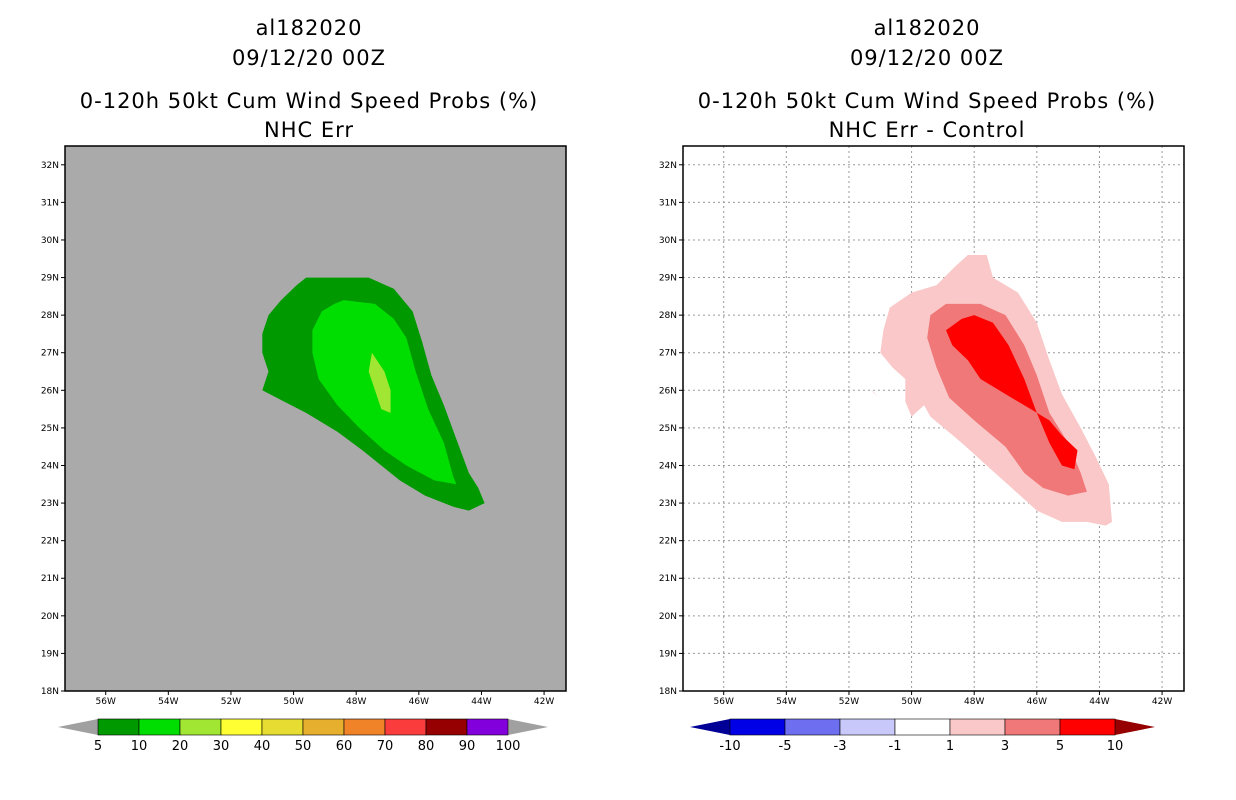  What do you see at coordinates (221, 746) in the screenshot?
I see `colorbar-label: 30` at bounding box center [221, 746].